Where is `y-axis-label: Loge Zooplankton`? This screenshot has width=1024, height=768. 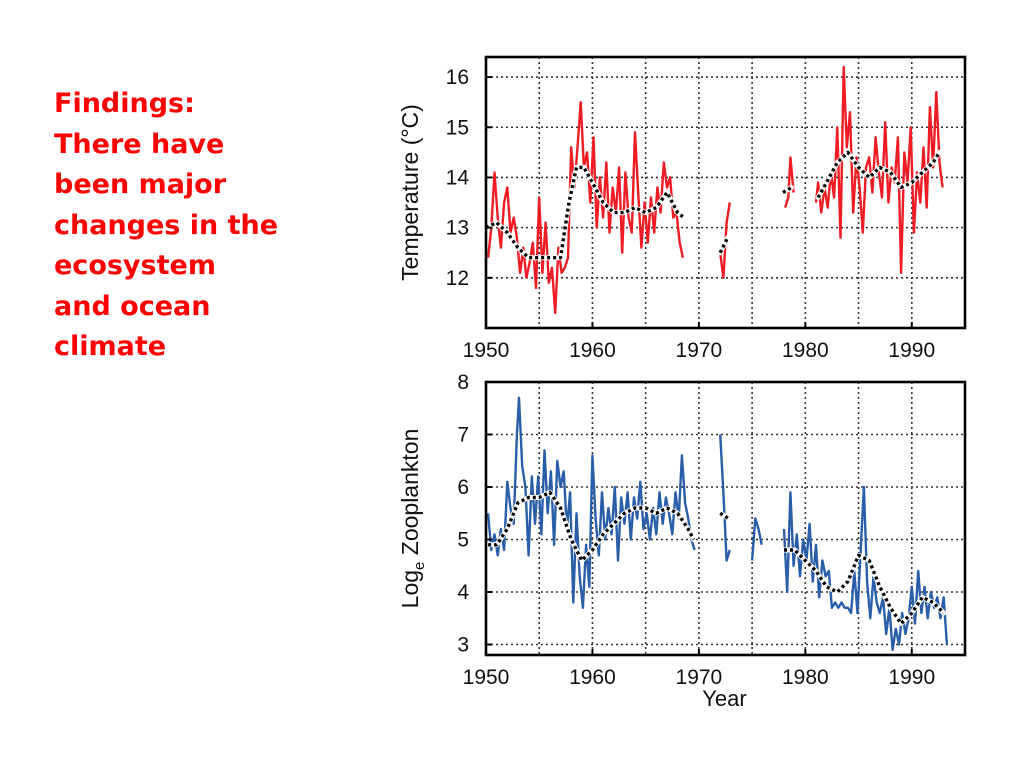
y-axis-label: Loge Zooplankton is located at coordinates (412, 519).